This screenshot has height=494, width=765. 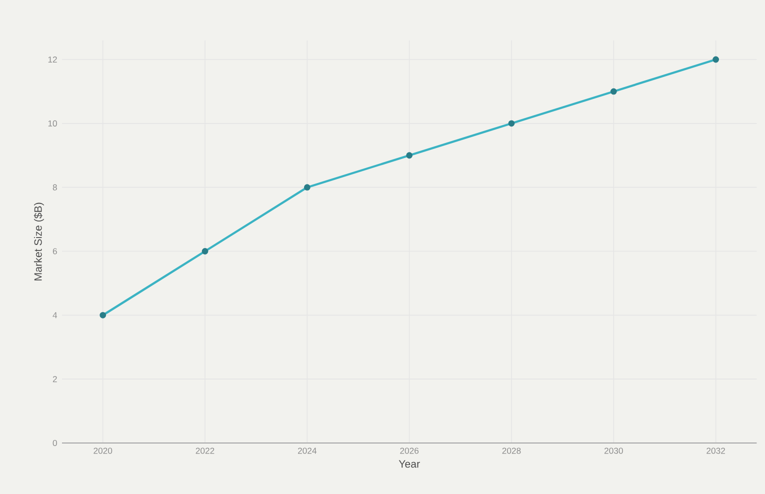 I want to click on x-tick-label: 2030, so click(x=613, y=451).